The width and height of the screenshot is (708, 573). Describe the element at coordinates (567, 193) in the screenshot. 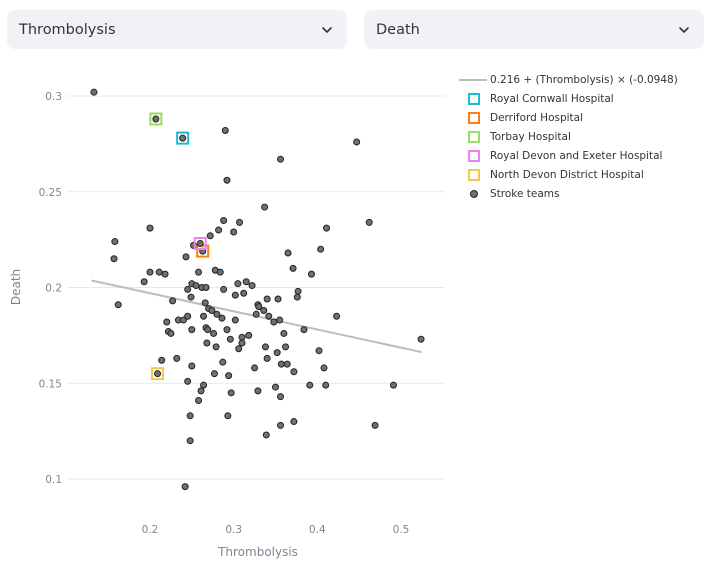

I see `legend-item-stroke-teams: Stroke teams` at that location.